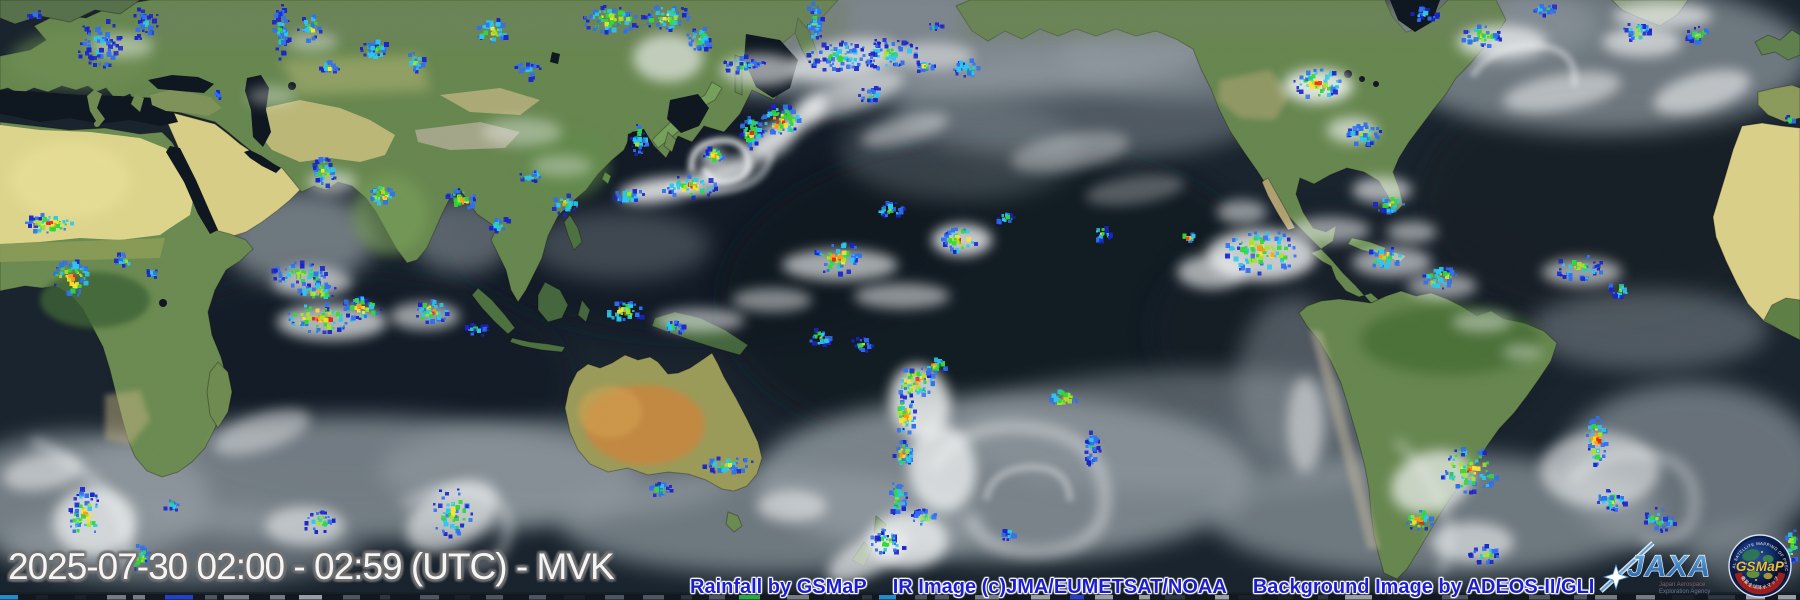 The width and height of the screenshot is (1800, 600). What do you see at coordinates (1059, 587) in the screenshot?
I see `credit-ir-image: IR Image (c)JMA/EUMETSAT/NOAA` at bounding box center [1059, 587].